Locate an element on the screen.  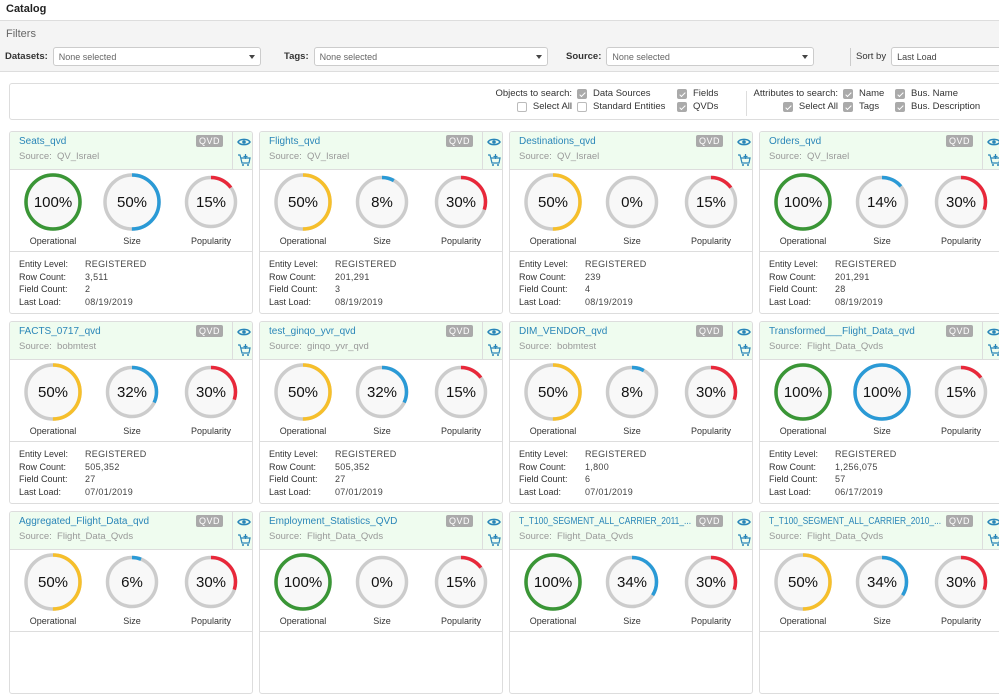
checkbox-qvds: QVDs is located at coordinates (697, 106).